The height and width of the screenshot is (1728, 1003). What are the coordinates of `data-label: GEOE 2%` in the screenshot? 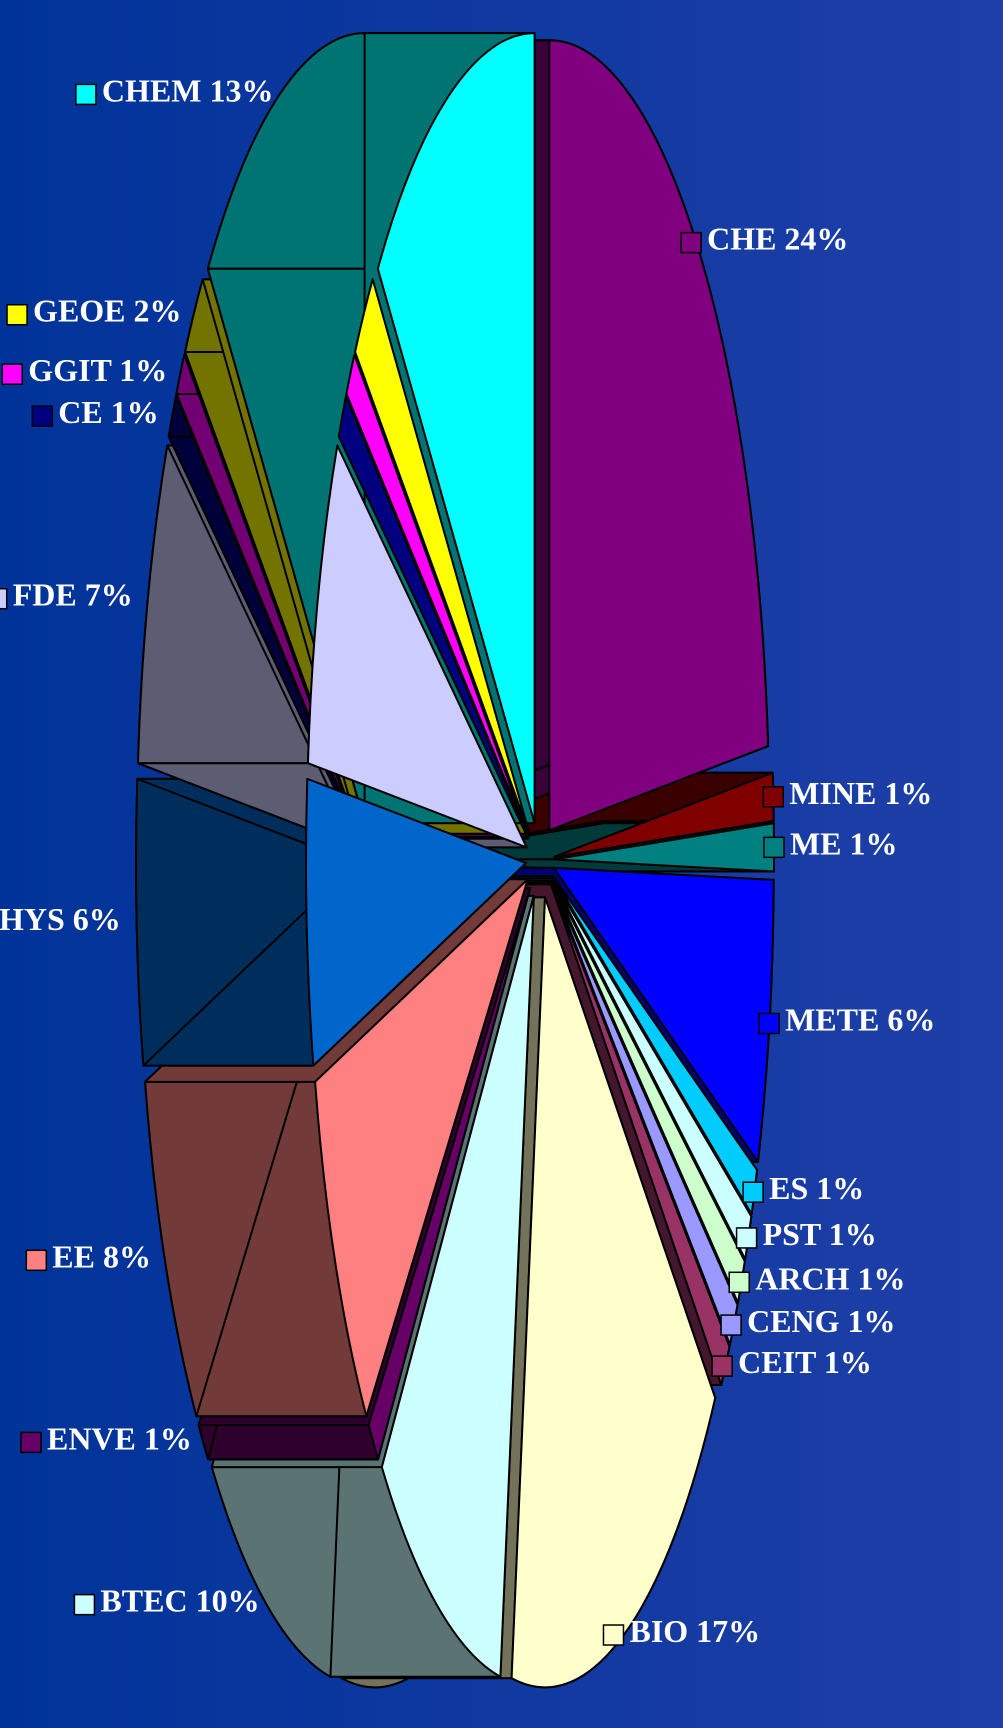 It's located at (107, 311).